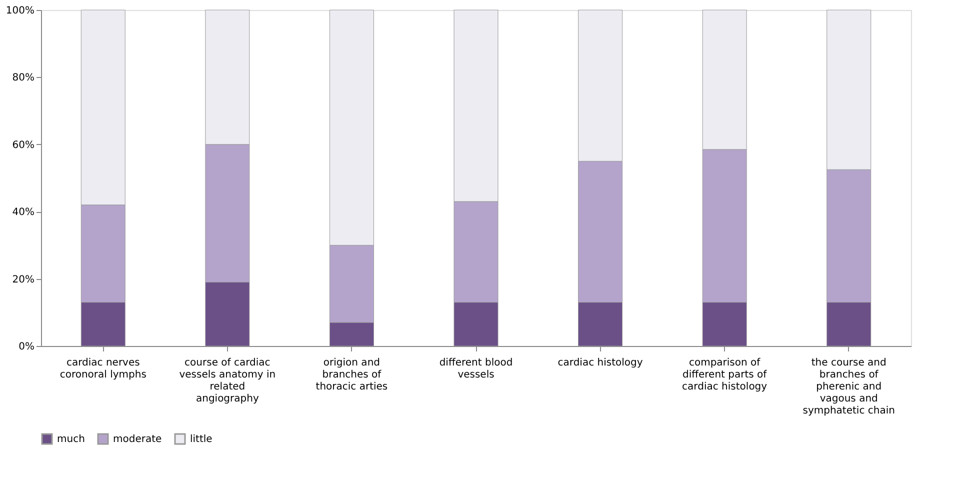 The image size is (967, 499). What do you see at coordinates (23, 78) in the screenshot?
I see `y-tick-label: 80%` at bounding box center [23, 78].